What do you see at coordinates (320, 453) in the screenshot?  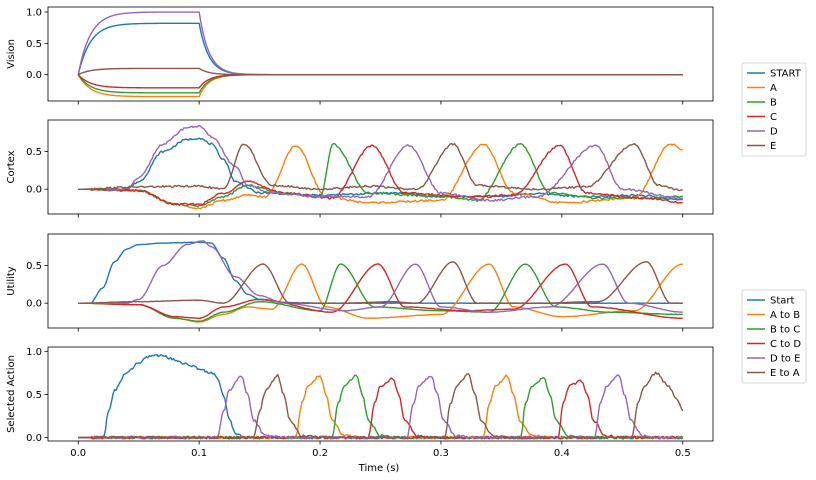 I see `x-tick-label: 0.2` at bounding box center [320, 453].